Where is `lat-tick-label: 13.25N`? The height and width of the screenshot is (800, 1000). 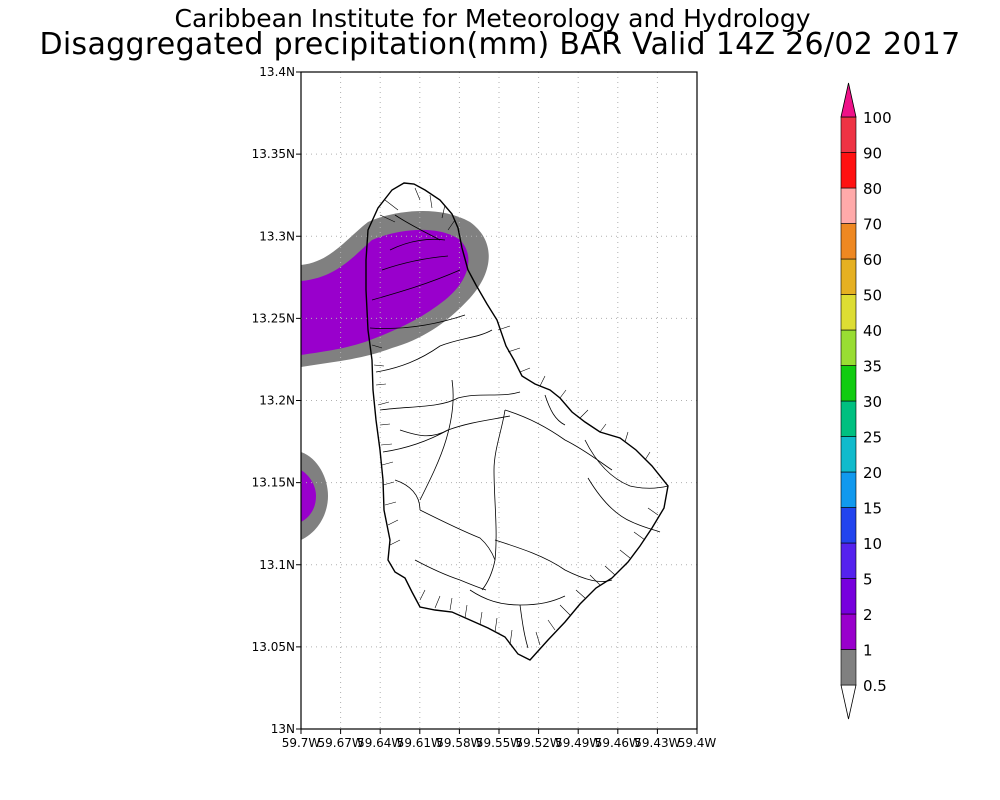
lat-tick-label: 13.25N is located at coordinates (273, 318).